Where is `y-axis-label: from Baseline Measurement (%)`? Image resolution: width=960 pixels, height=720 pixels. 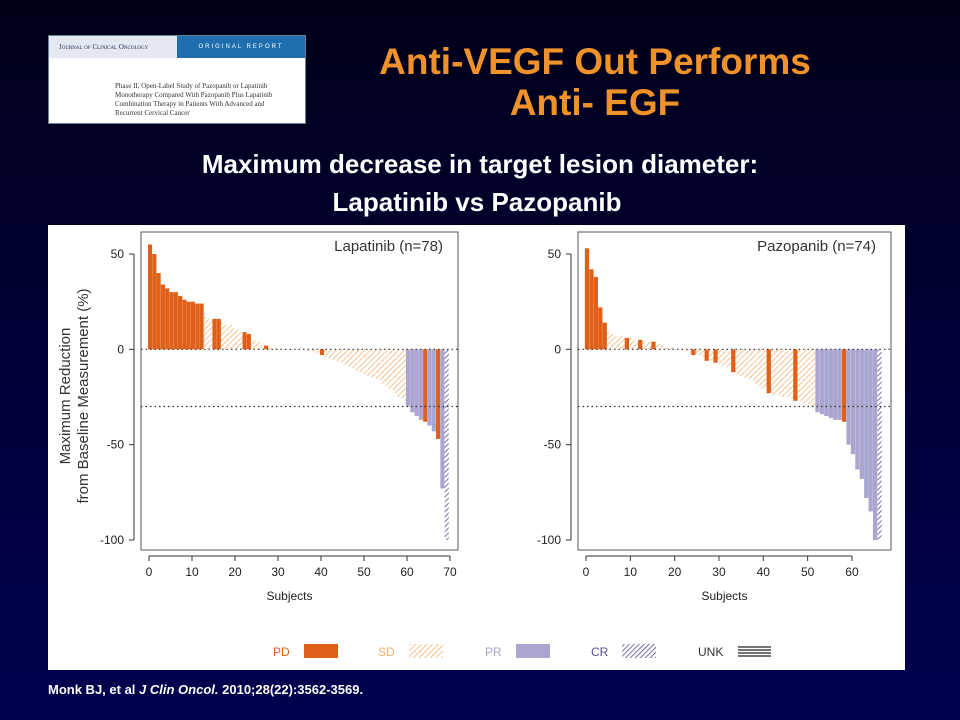
y-axis-label: from Baseline Measurement (%) is located at coordinates (83, 395).